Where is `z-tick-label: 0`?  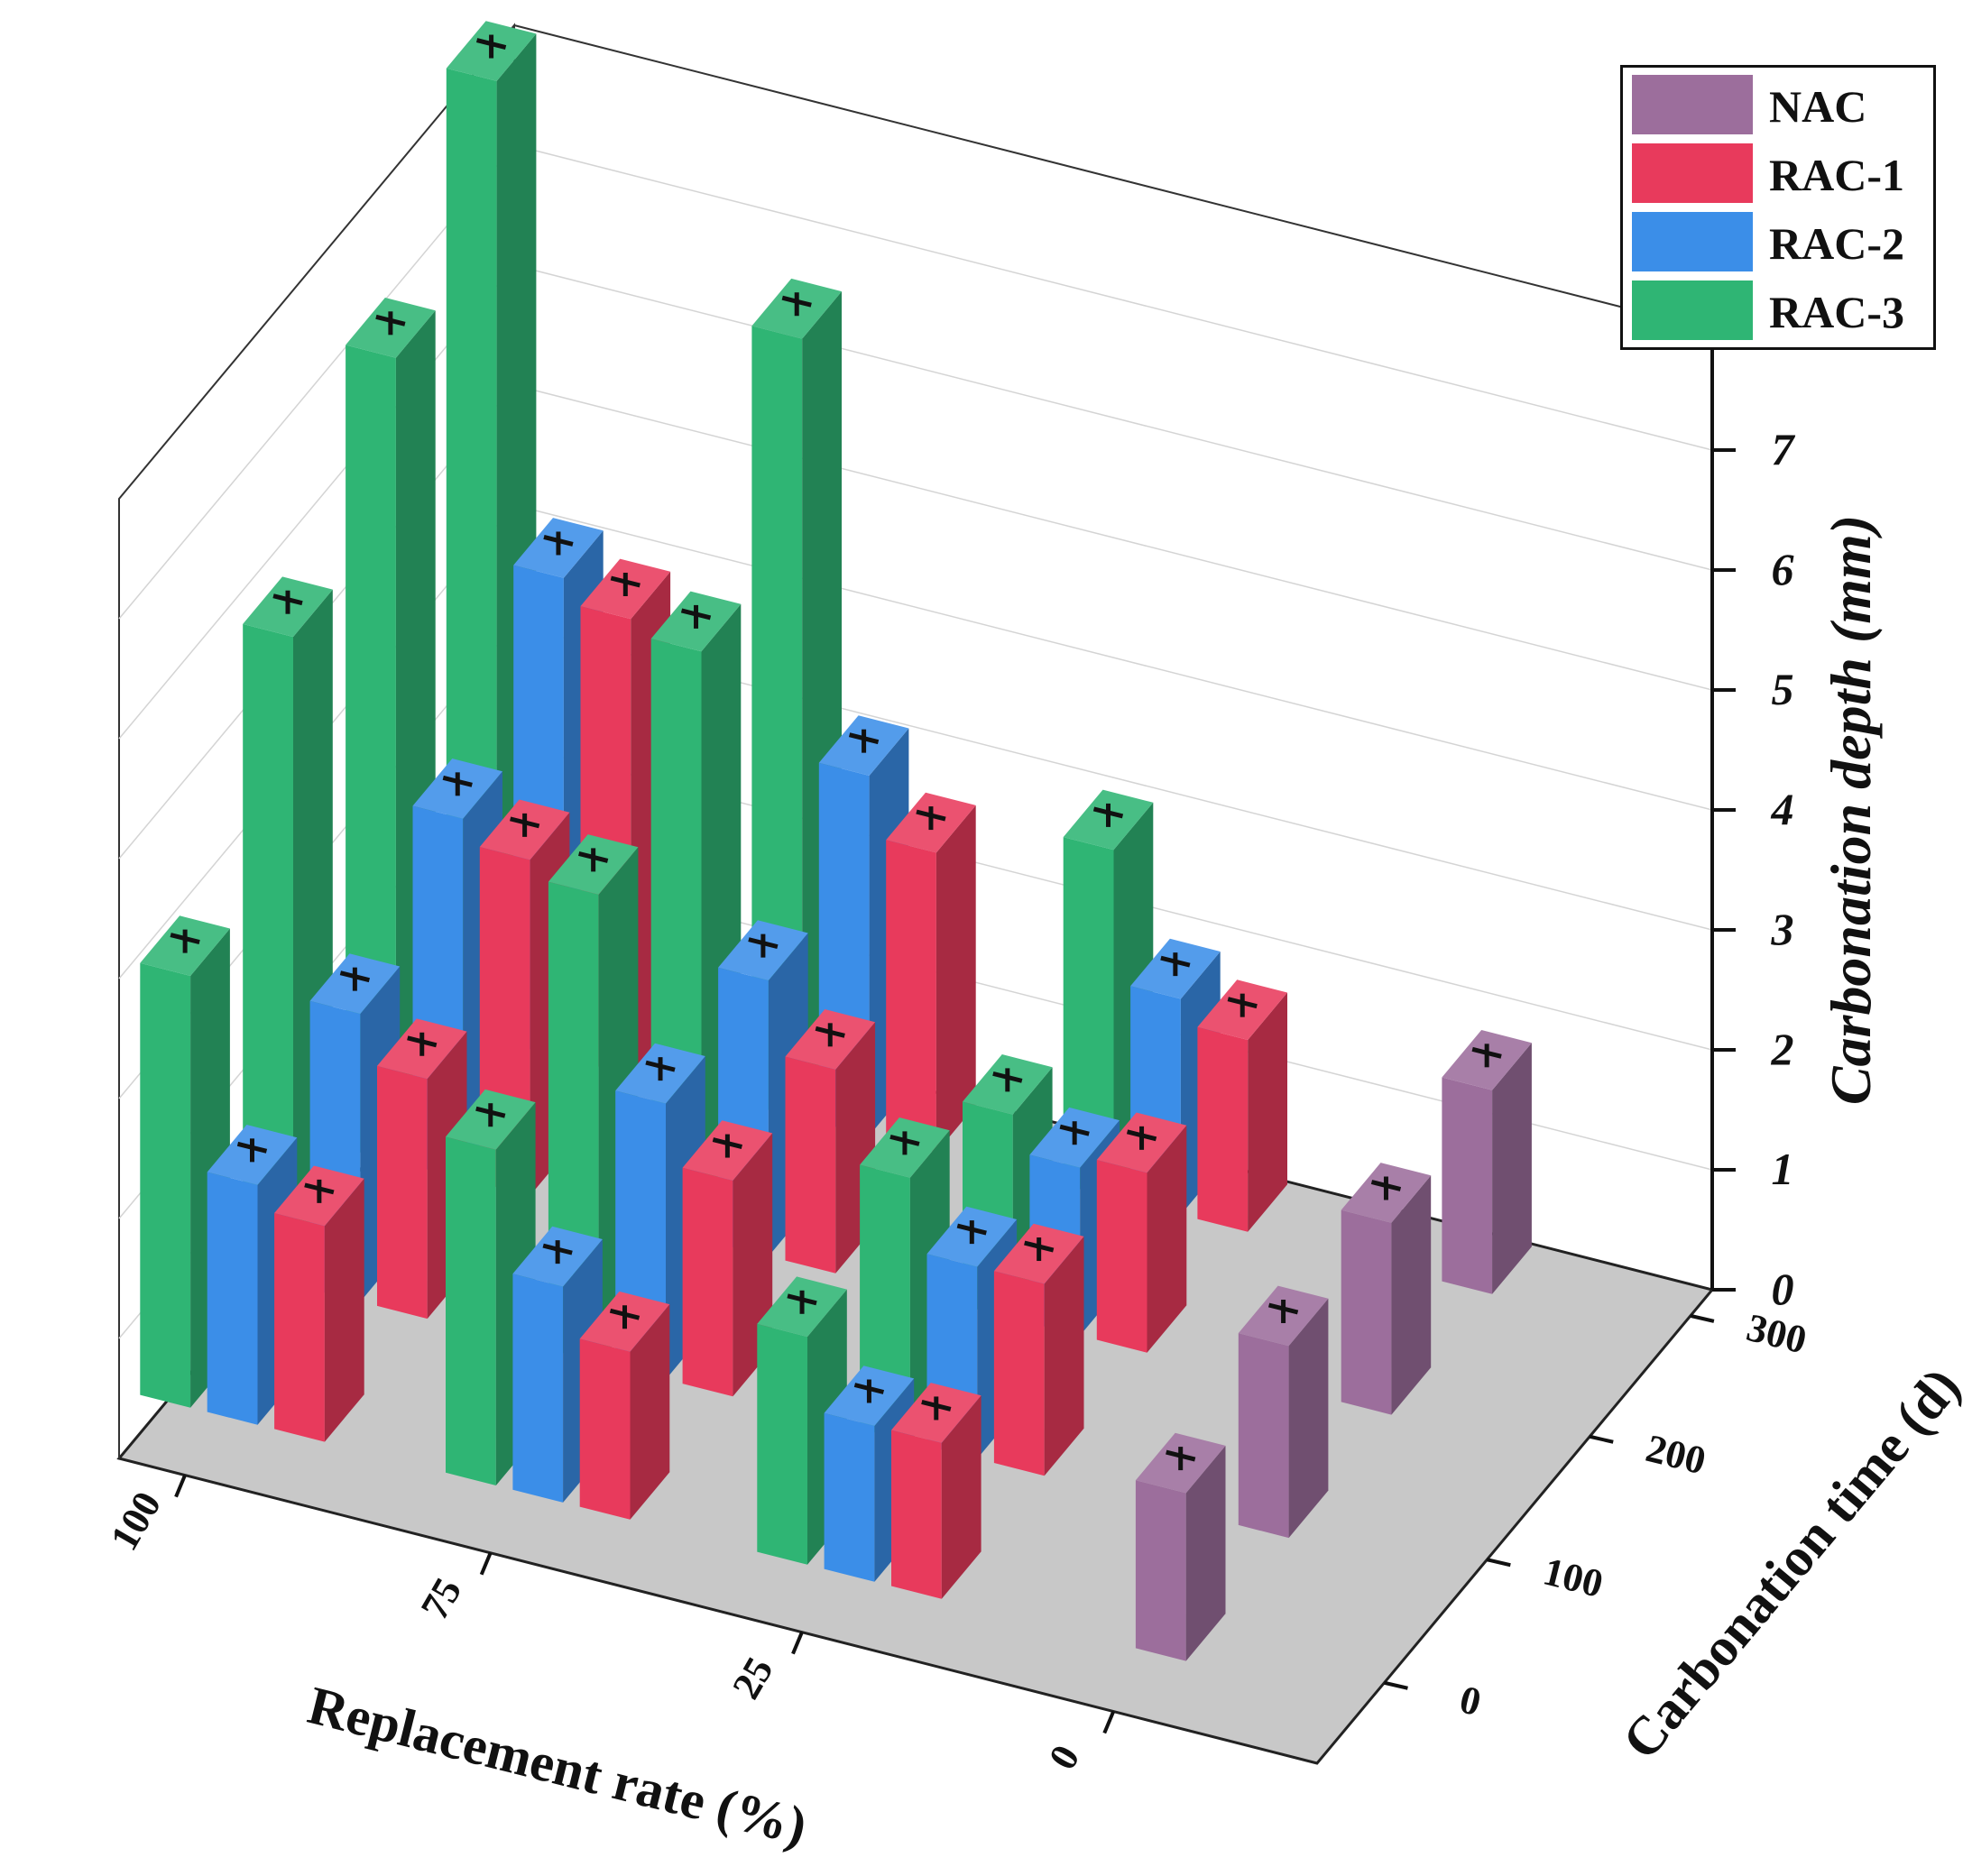 z-tick-label: 0 is located at coordinates (1783, 1289).